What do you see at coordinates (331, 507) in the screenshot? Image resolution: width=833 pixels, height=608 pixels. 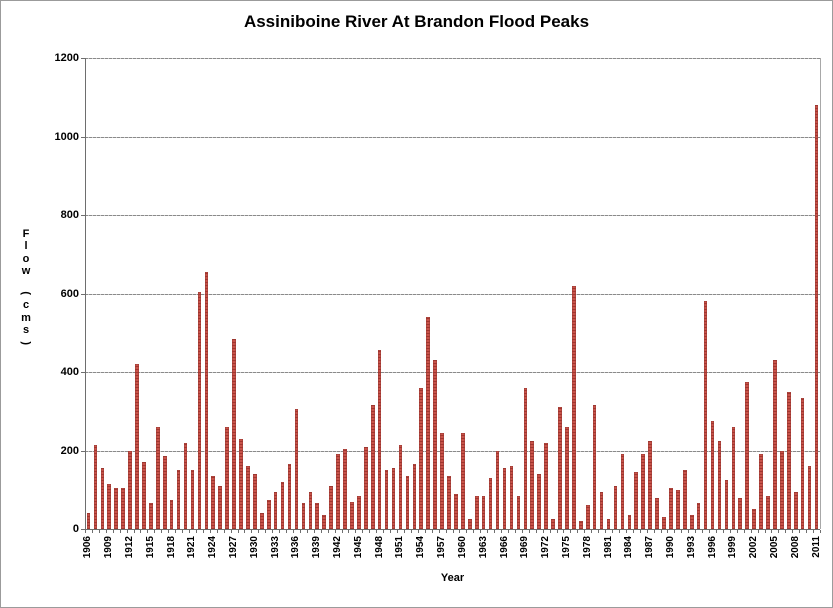 I see `bar-1941` at bounding box center [331, 507].